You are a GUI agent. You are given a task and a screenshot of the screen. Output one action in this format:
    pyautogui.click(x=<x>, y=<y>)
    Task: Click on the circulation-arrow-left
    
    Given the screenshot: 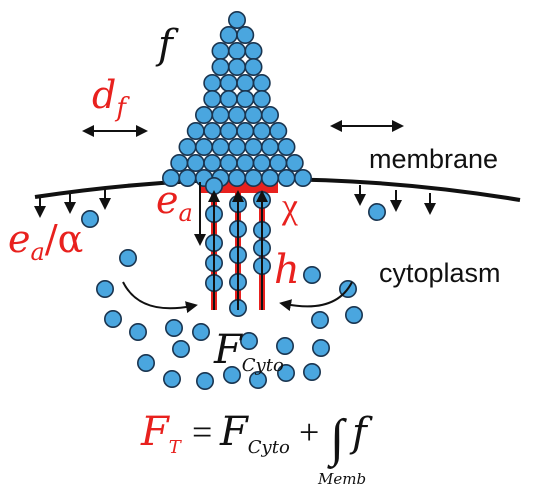 What is the action you would take?
    pyautogui.click(x=160, y=297)
    